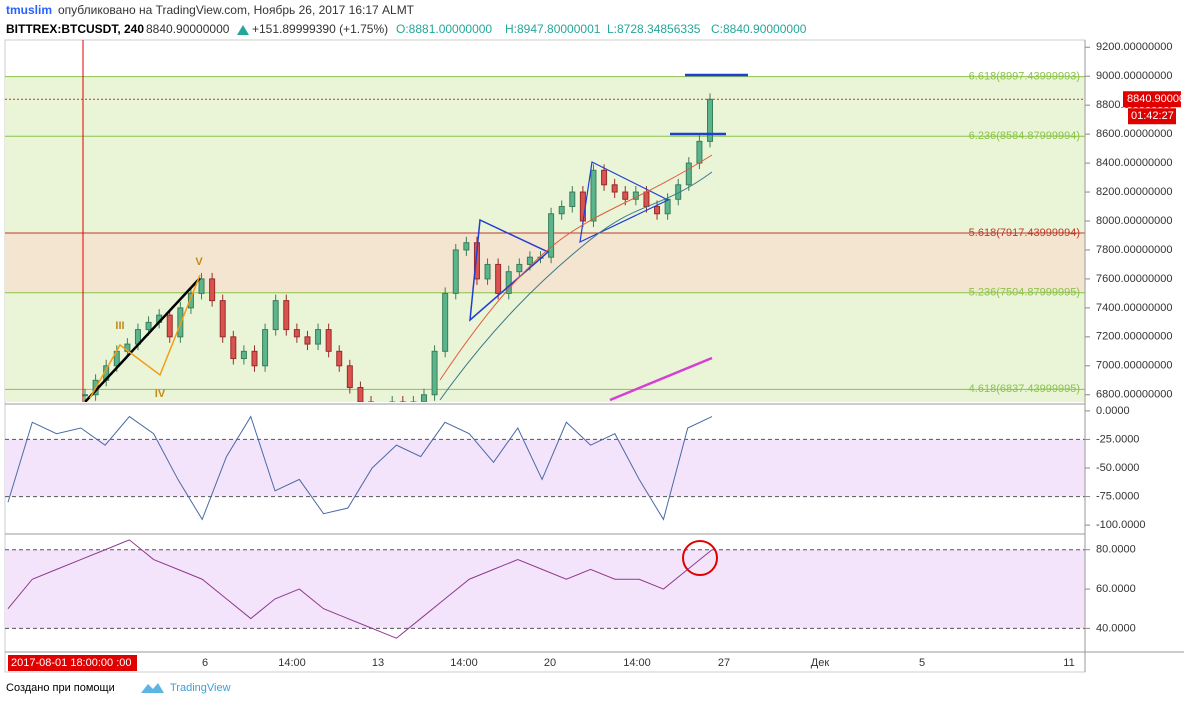 This screenshot has width=1184, height=713. I want to click on time-label: 5, so click(922, 663).